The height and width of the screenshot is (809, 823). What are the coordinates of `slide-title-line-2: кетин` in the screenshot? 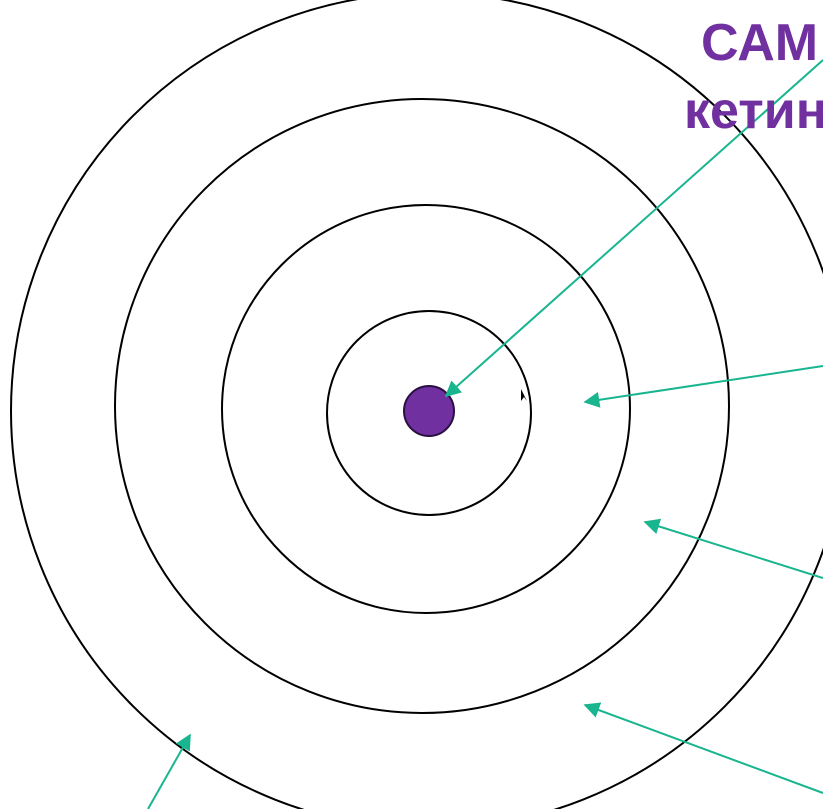 It's located at (753, 111).